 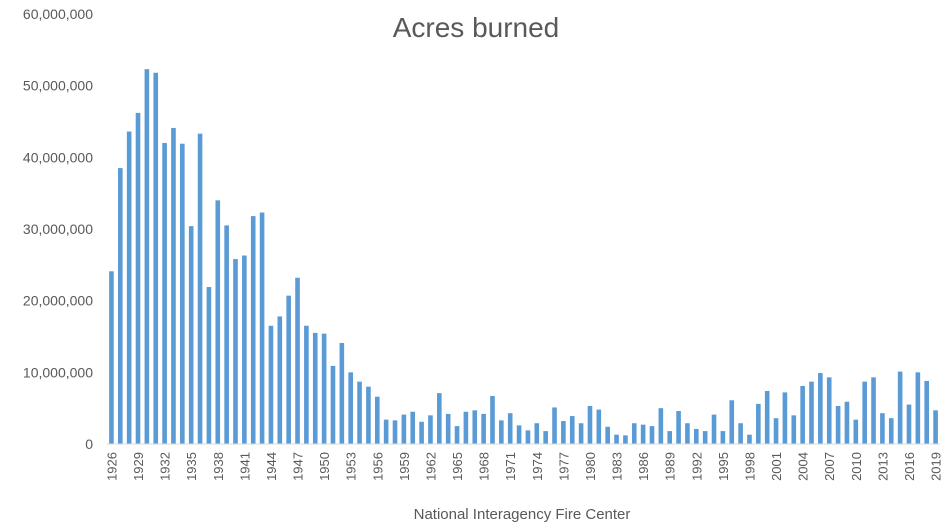 What do you see at coordinates (164, 293) in the screenshot?
I see `bar-1932` at bounding box center [164, 293].